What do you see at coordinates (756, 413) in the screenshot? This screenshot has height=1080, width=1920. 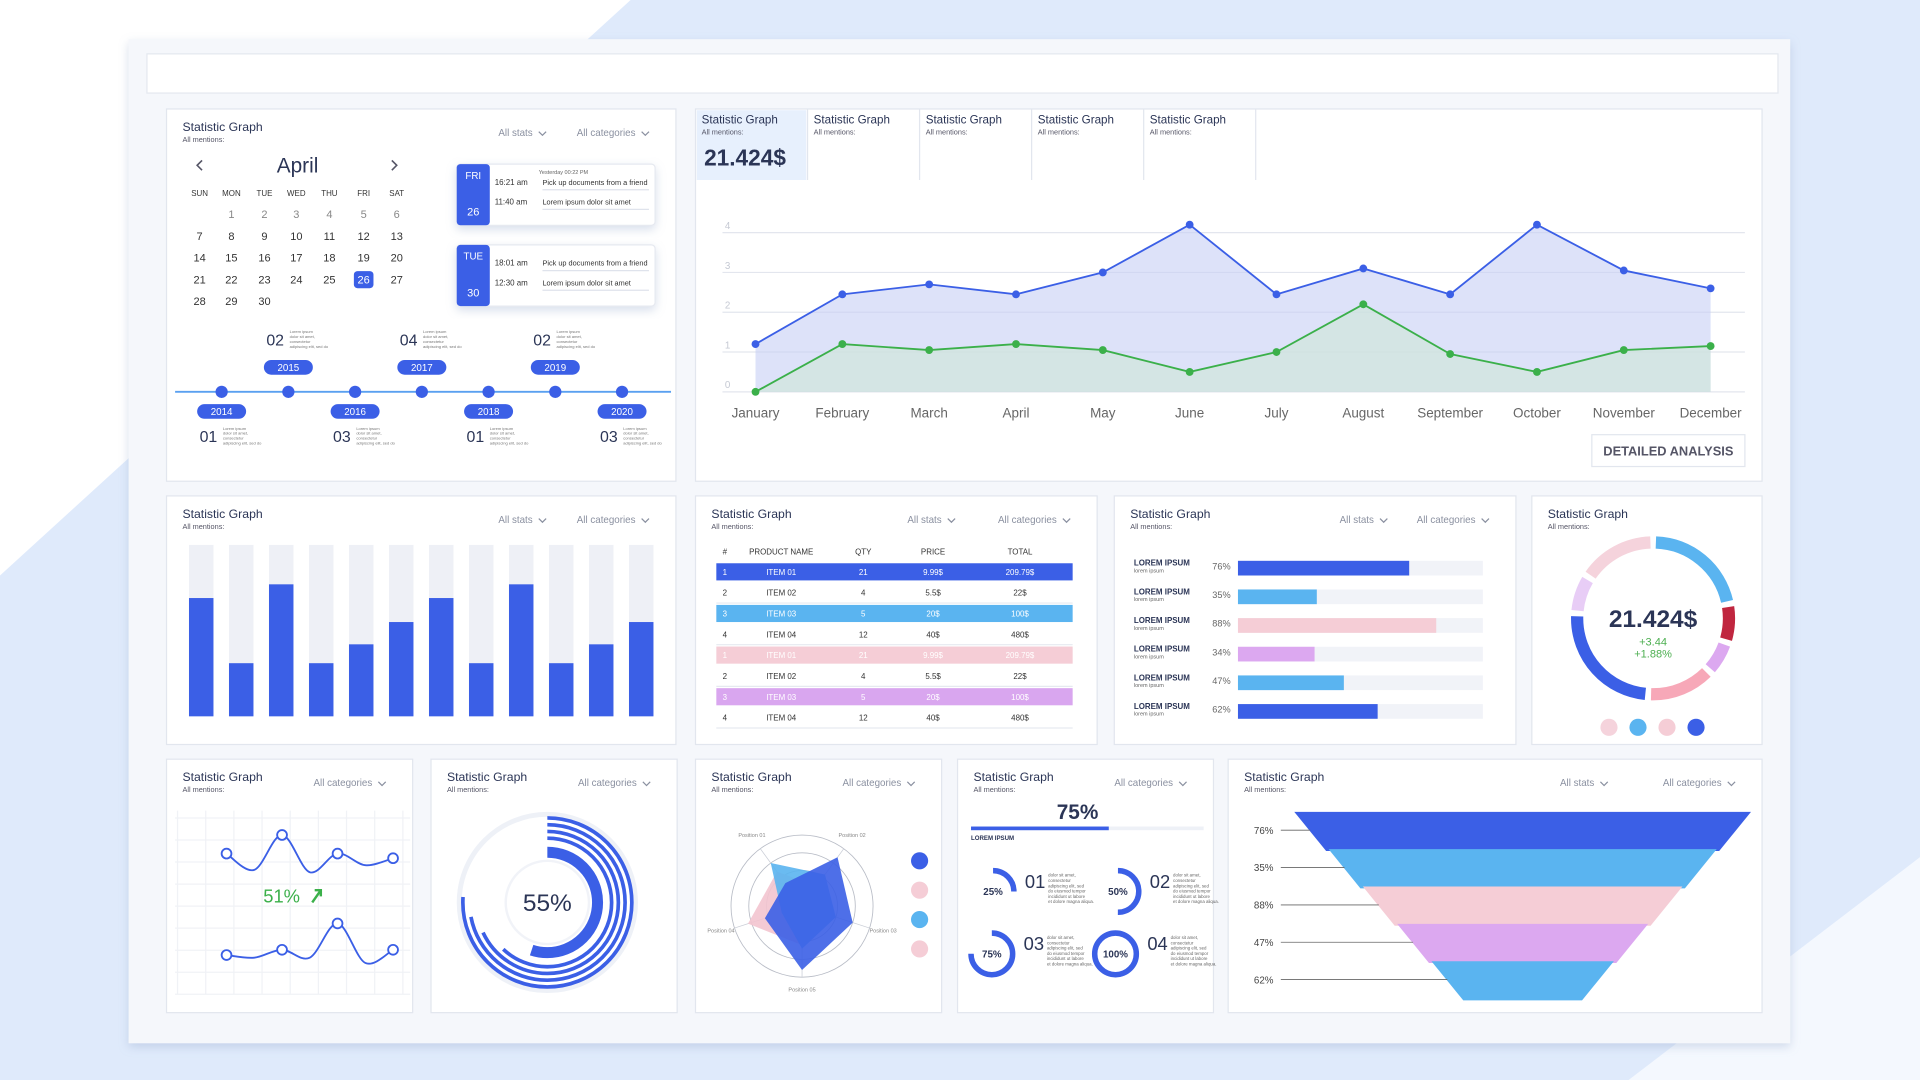 I see `x-tick-label: January` at bounding box center [756, 413].